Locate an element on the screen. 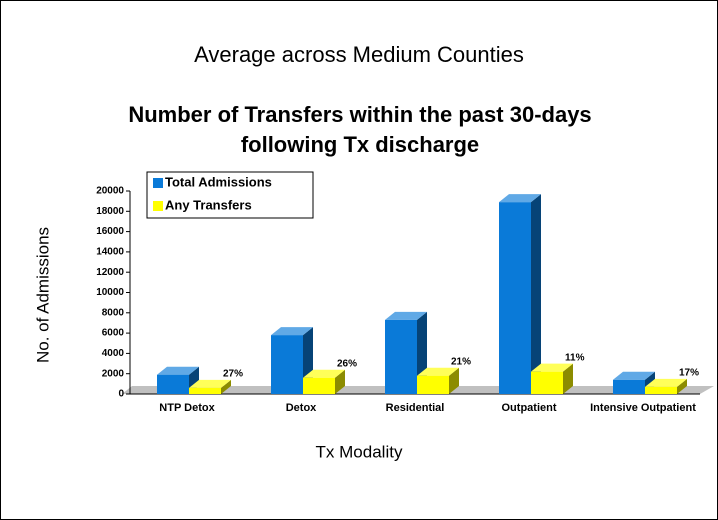  percent-label: 17% is located at coordinates (689, 373).